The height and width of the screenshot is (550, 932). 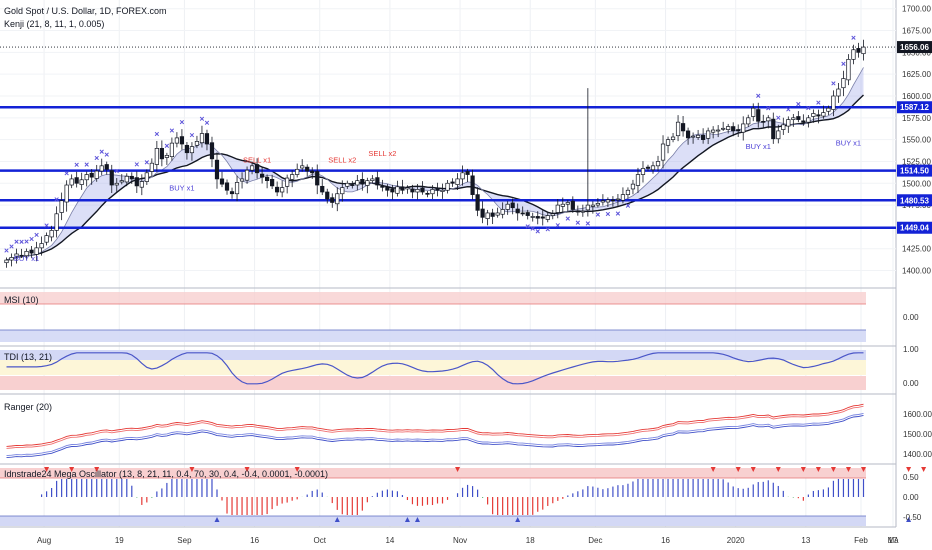 I want to click on indicator-tick: -0.50, so click(x=912, y=517).